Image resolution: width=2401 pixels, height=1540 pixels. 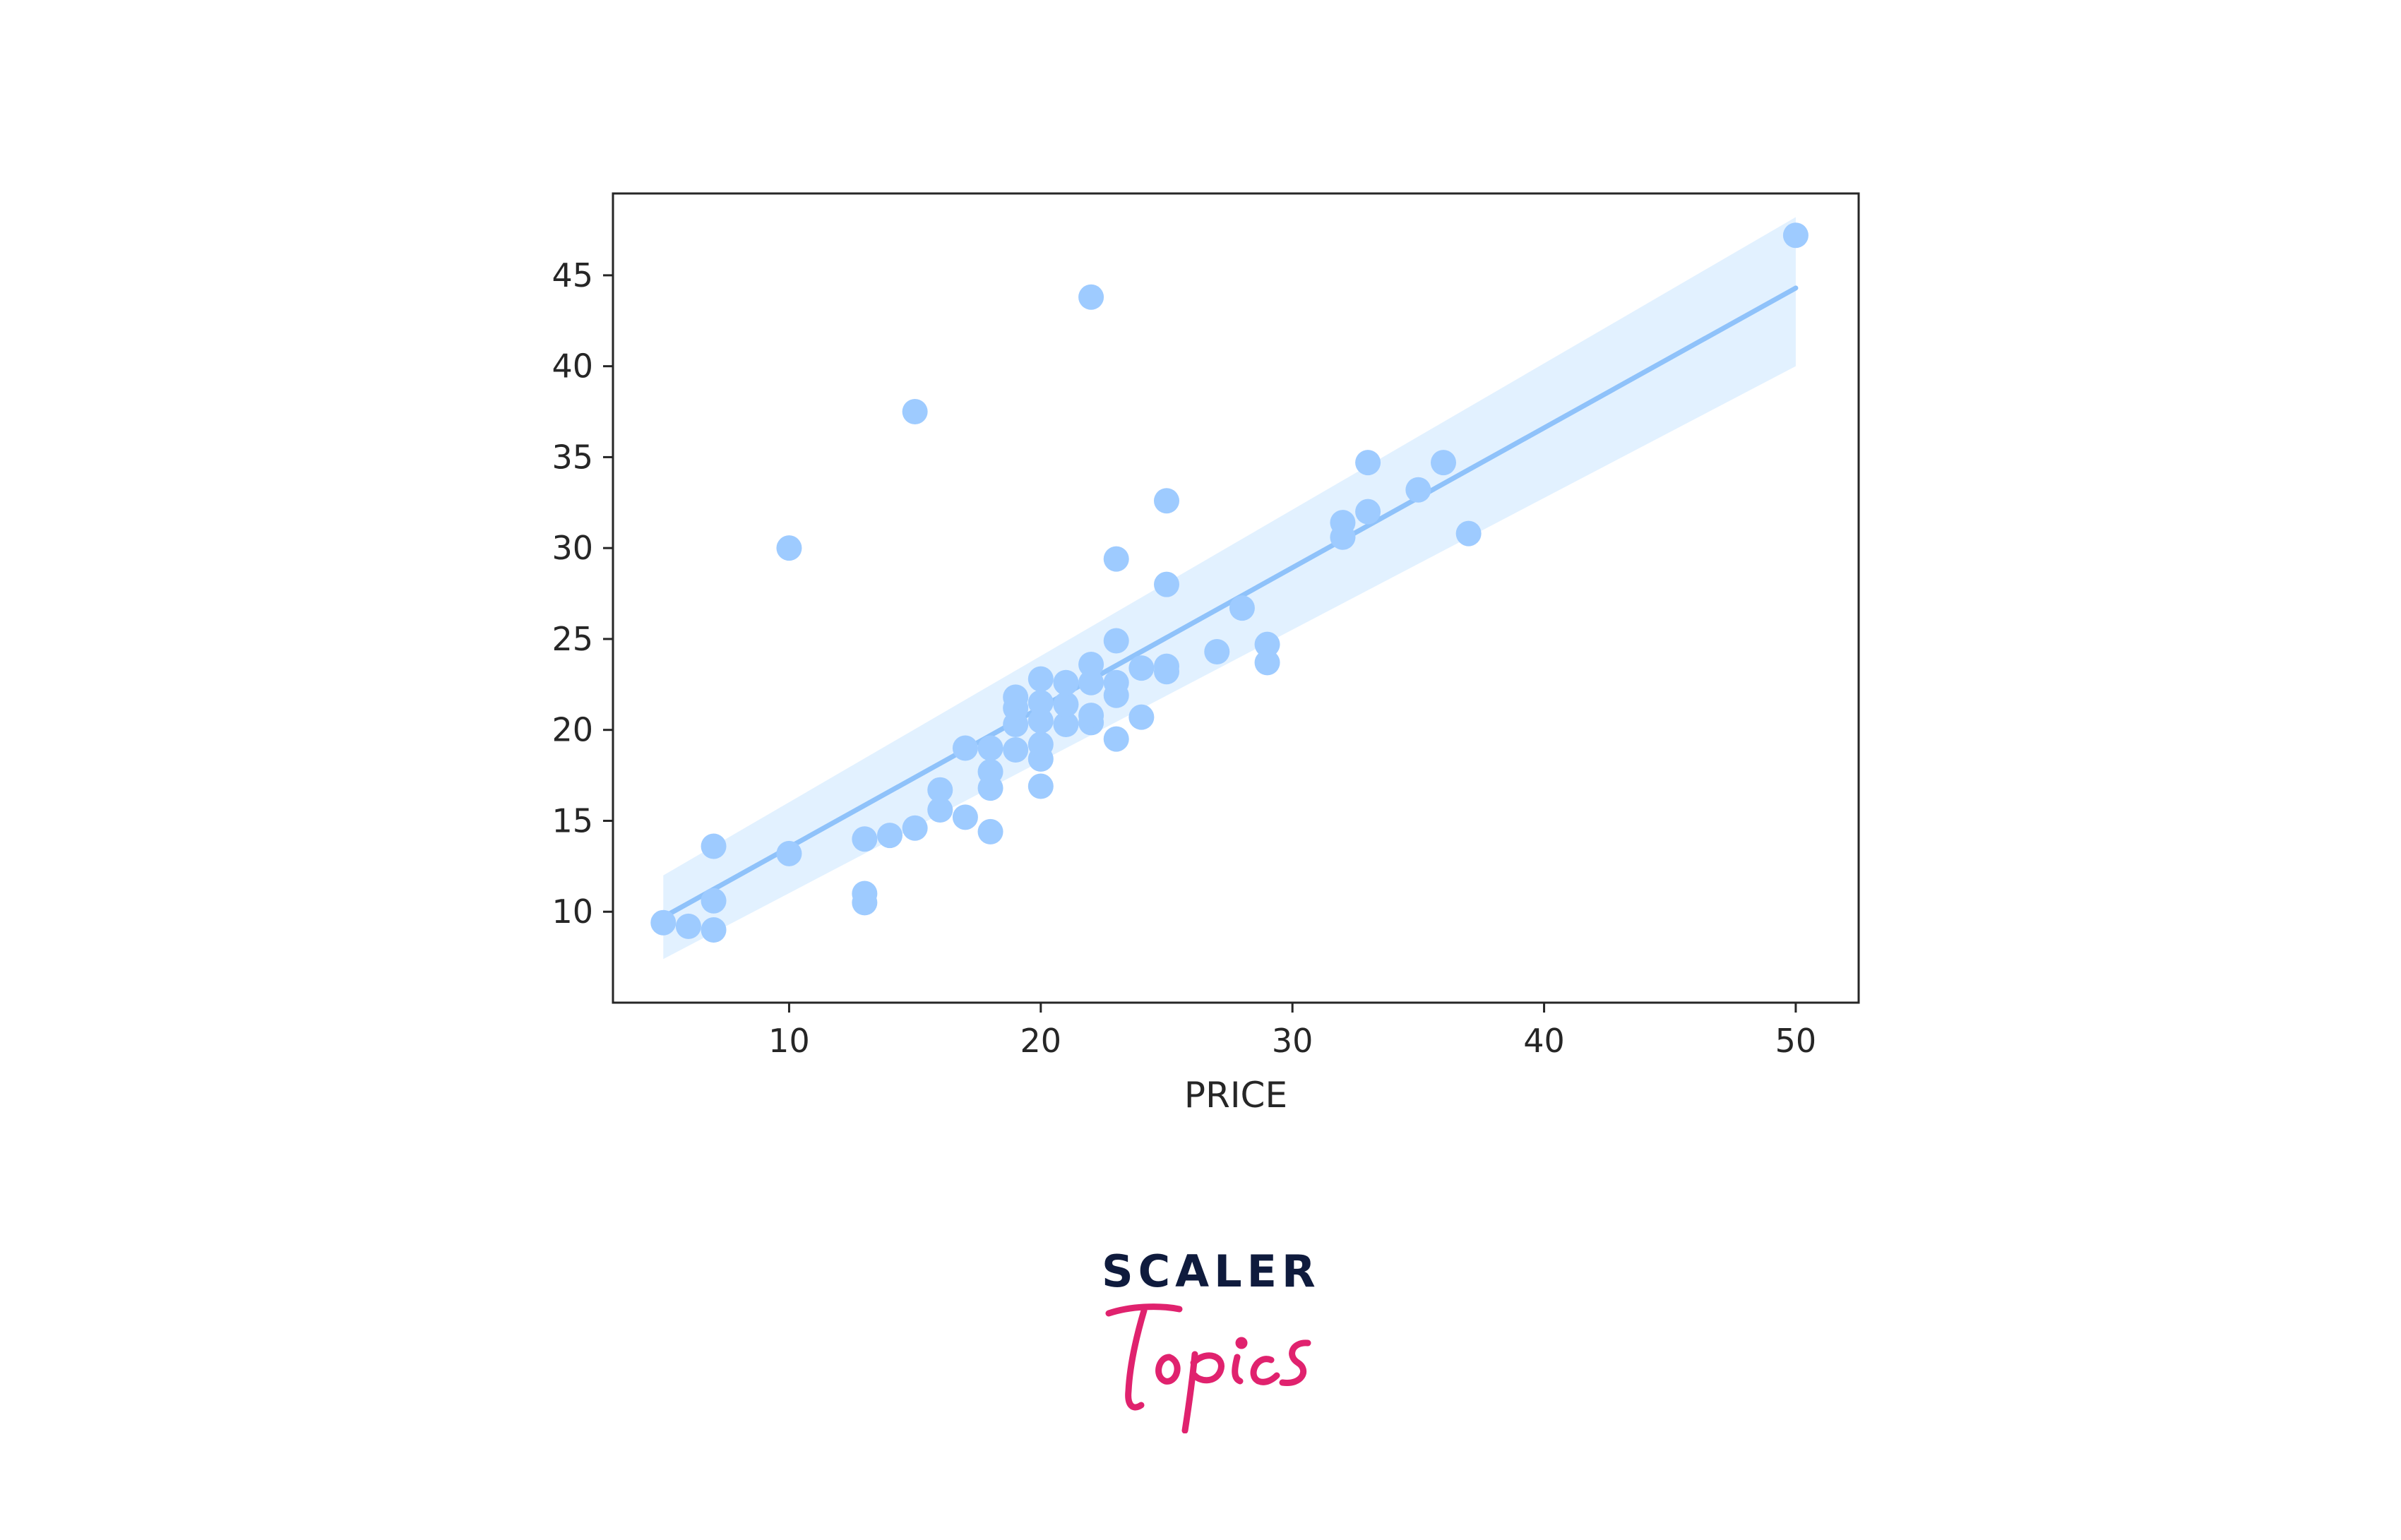 What do you see at coordinates (1292, 1041) in the screenshot?
I see `x-tick-label: 30` at bounding box center [1292, 1041].